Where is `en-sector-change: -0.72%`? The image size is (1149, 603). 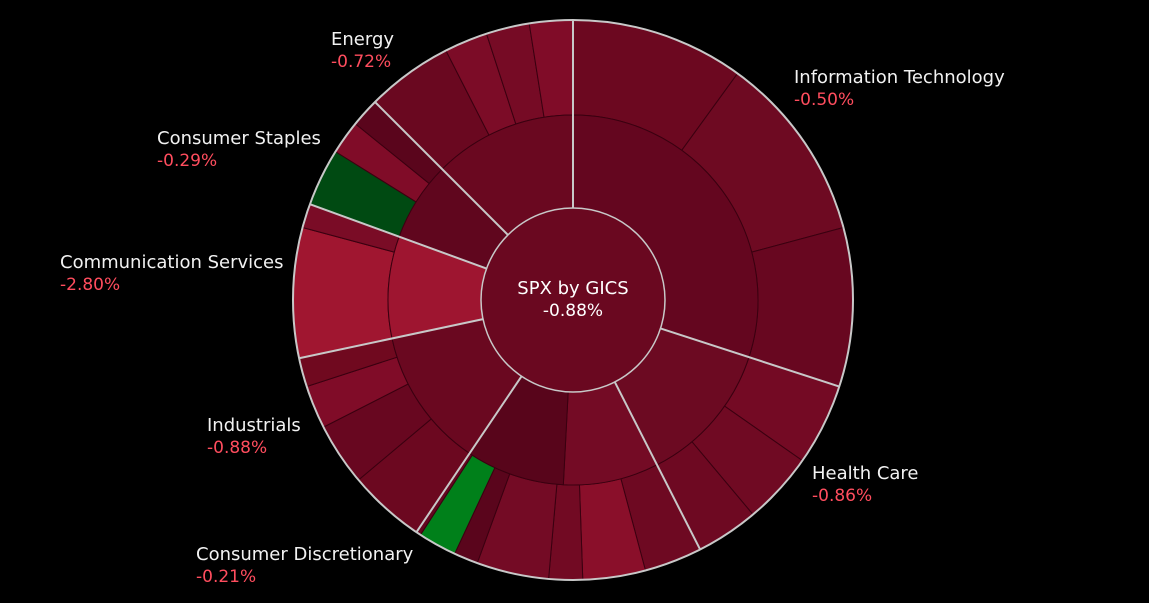
en-sector-change: -0.72% is located at coordinates (361, 62).